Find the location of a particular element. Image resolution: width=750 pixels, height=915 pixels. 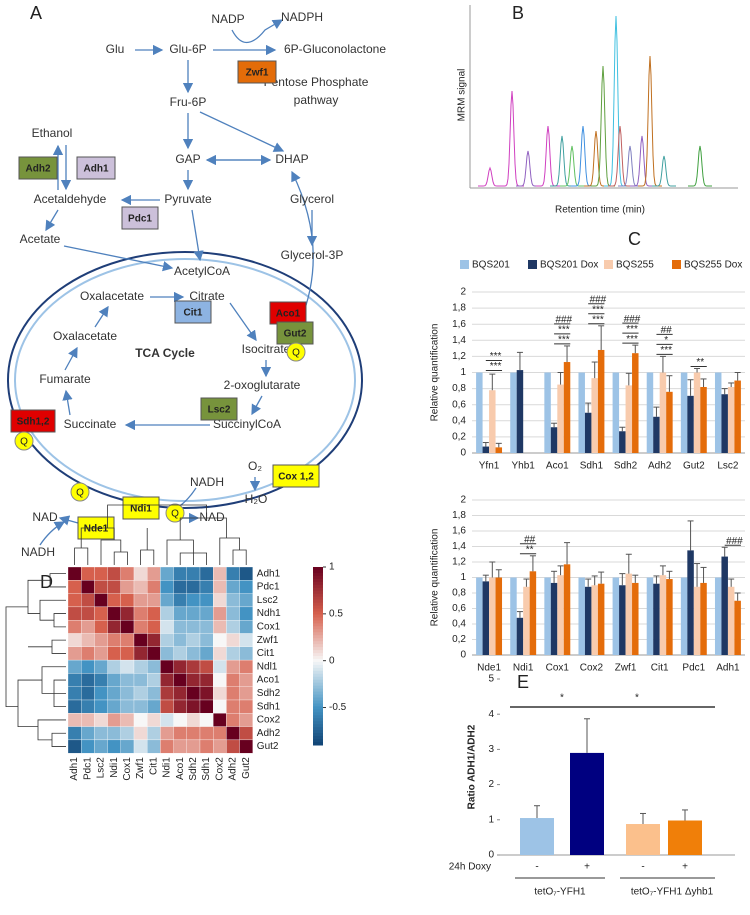

metabolite: GAP is located at coordinates (187, 159).